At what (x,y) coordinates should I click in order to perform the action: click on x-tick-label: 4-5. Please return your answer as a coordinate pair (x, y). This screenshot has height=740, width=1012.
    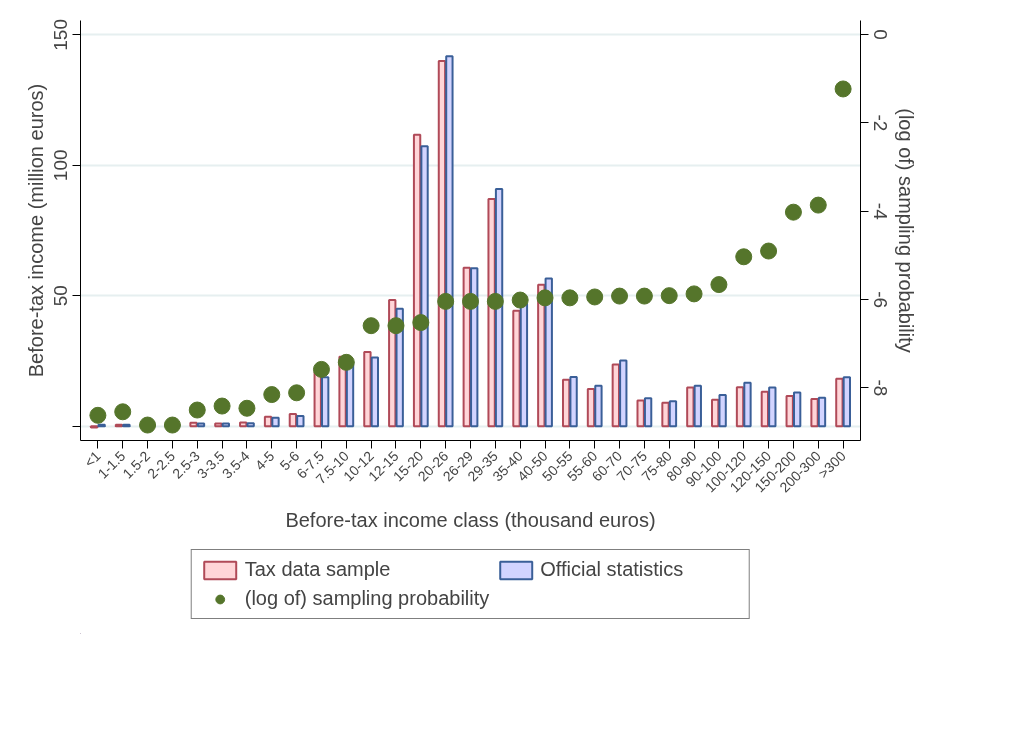
    Looking at the image, I should click on (264, 460).